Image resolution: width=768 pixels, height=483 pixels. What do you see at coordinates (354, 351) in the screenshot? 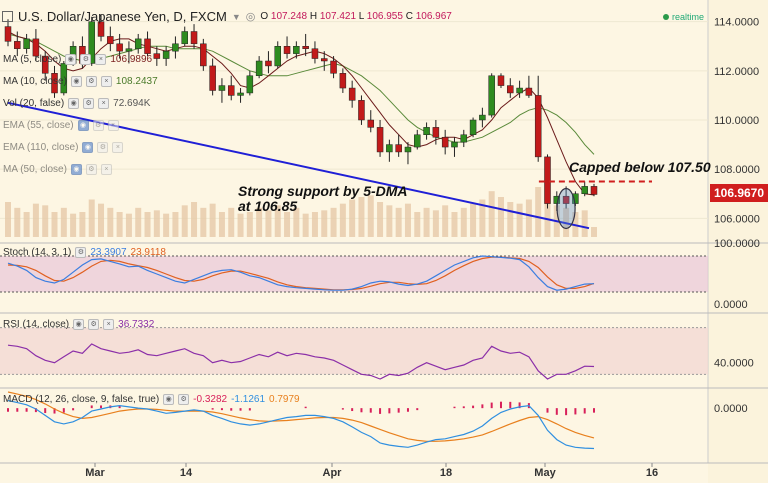
I see `rsi-band` at bounding box center [354, 351].